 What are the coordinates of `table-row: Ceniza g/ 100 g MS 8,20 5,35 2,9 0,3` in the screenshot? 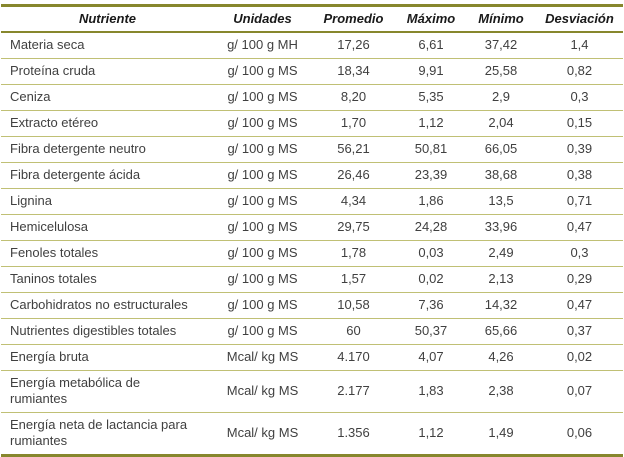 It's located at (312, 97).